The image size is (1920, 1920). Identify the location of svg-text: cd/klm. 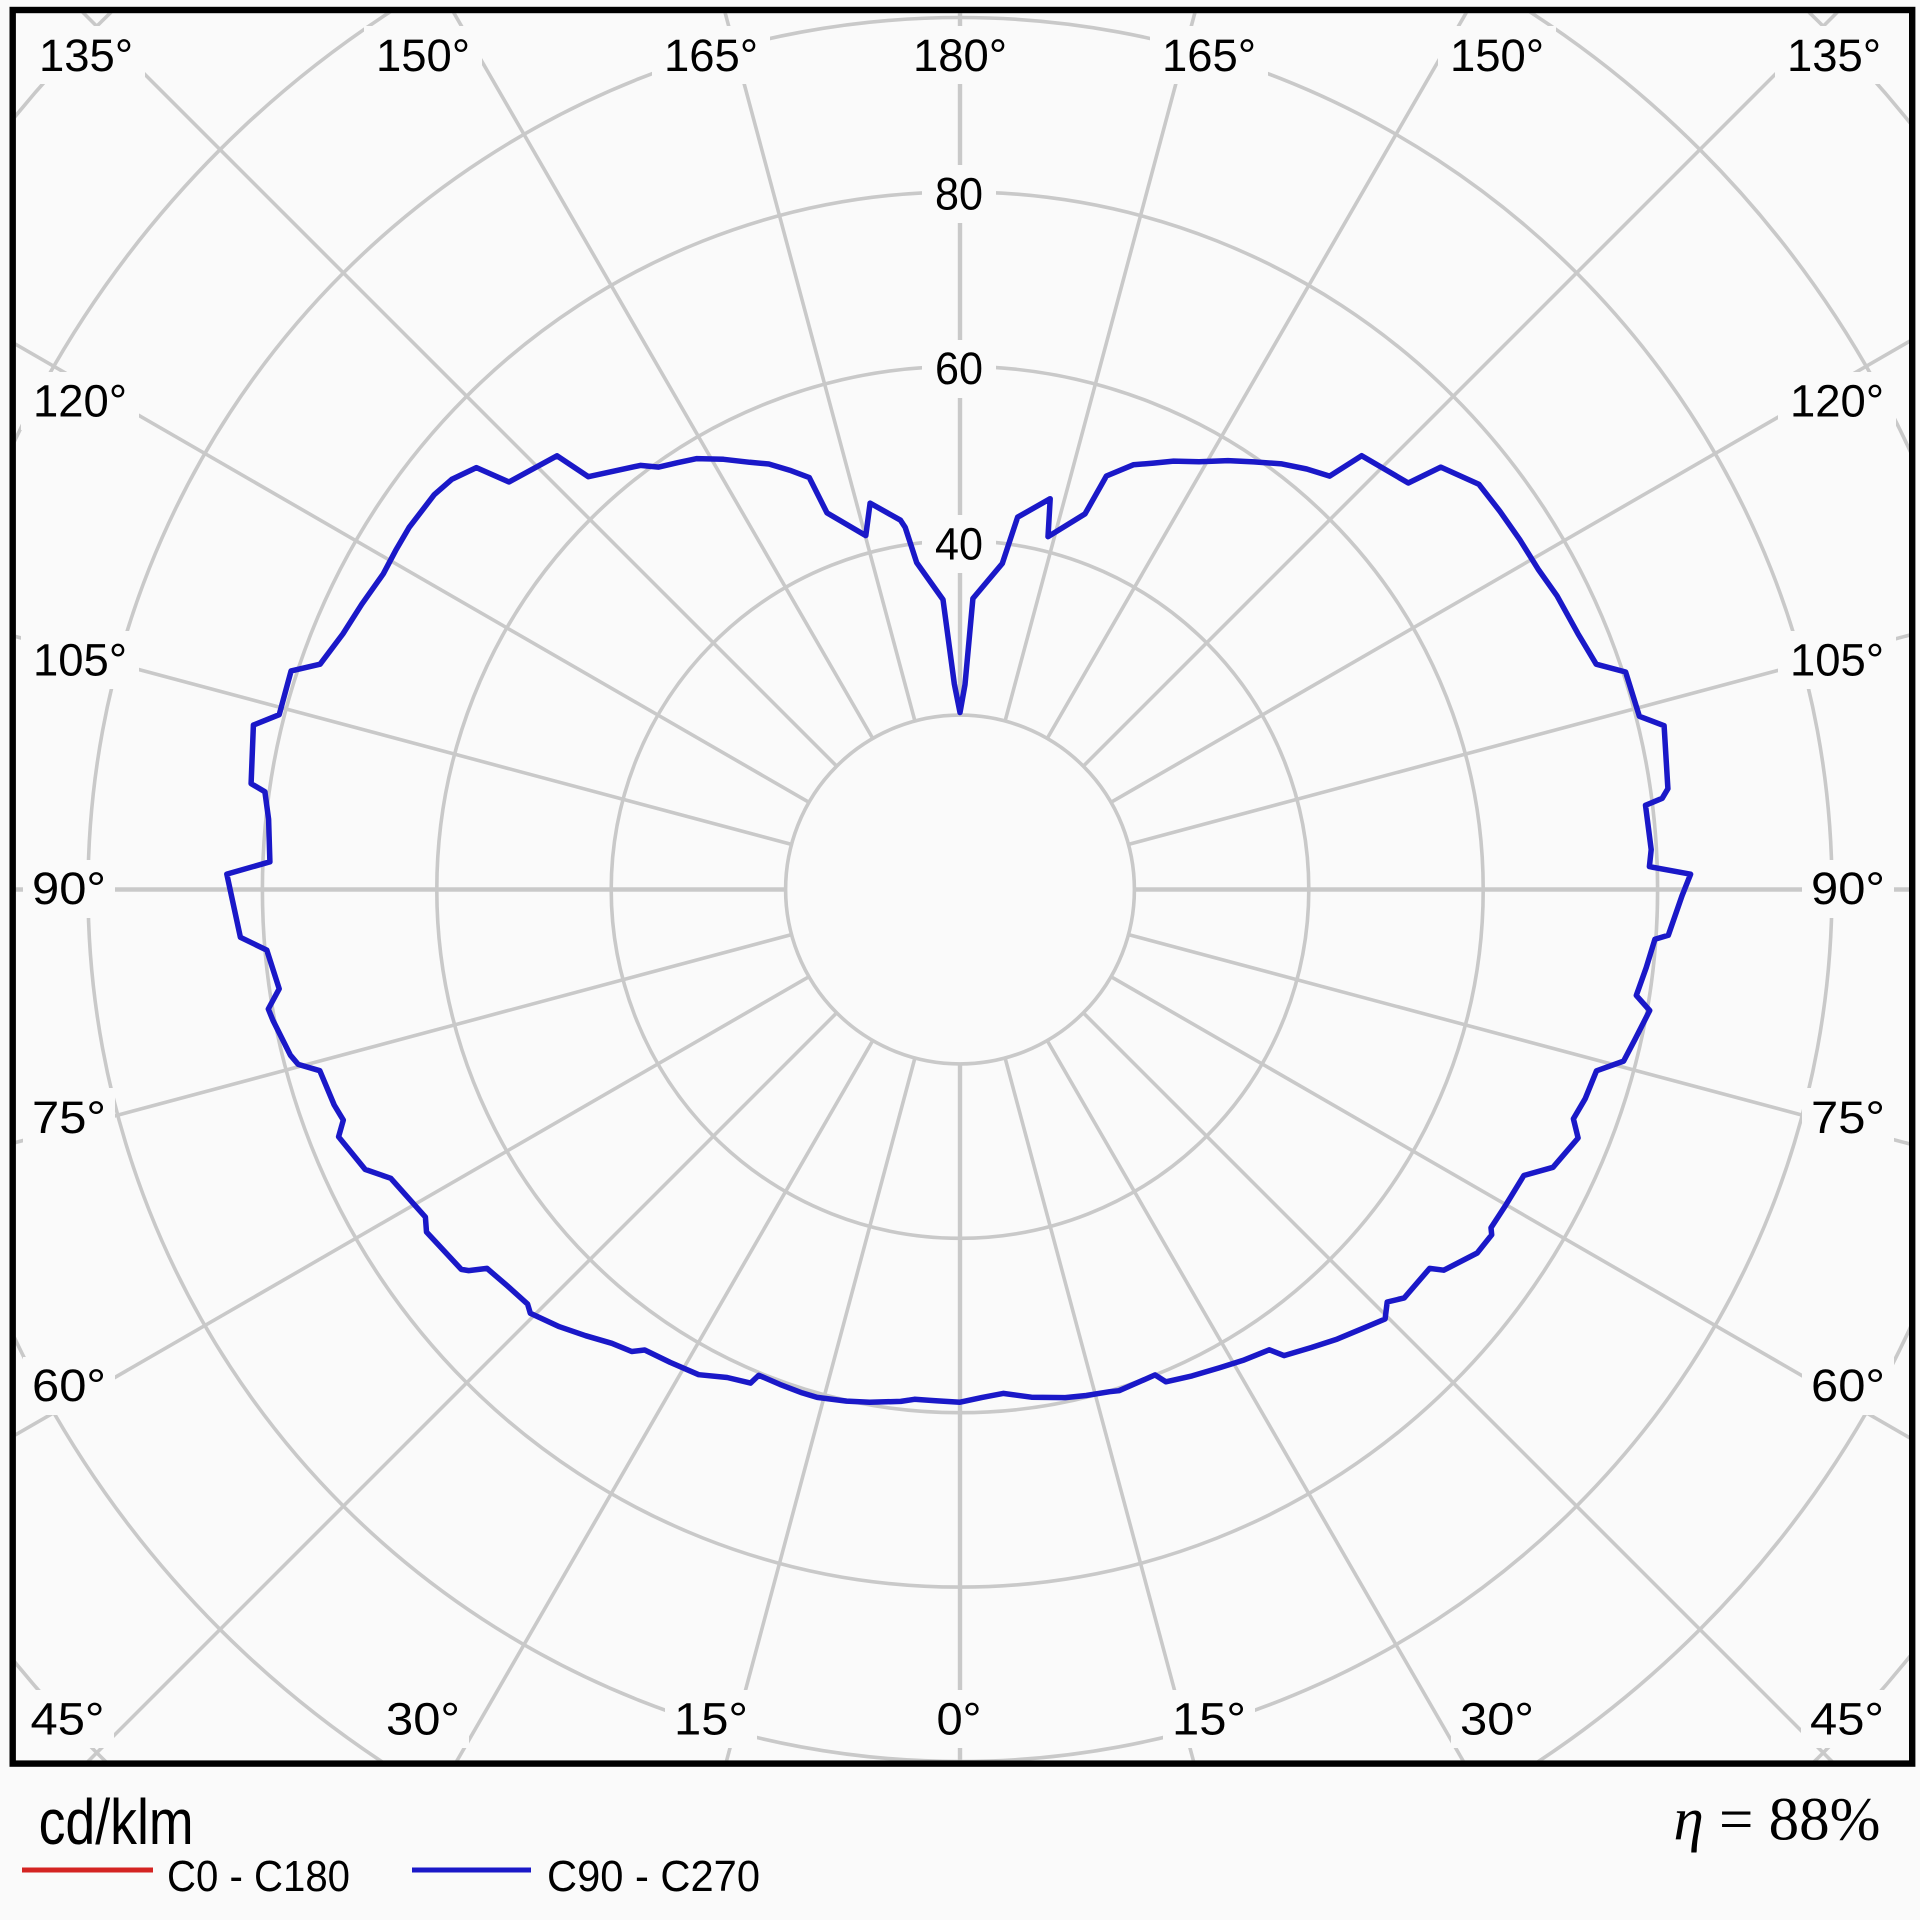
(116, 1822).